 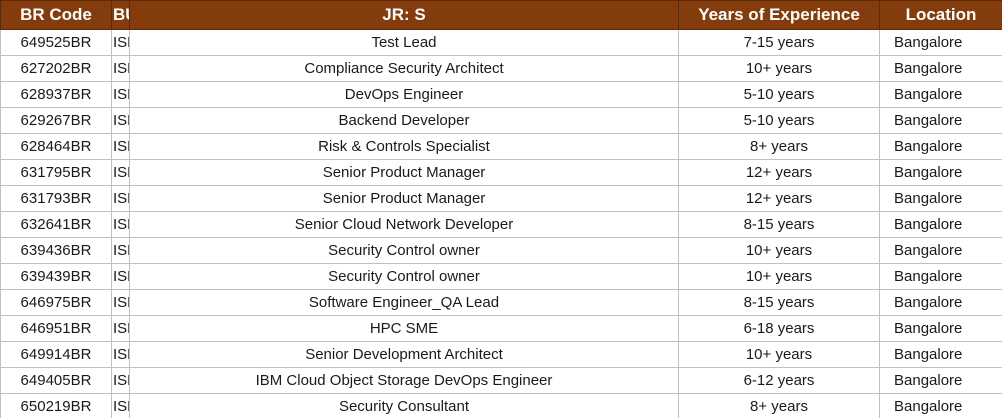 What do you see at coordinates (56, 302) in the screenshot?
I see `br-code-cell: 646975BR` at bounding box center [56, 302].